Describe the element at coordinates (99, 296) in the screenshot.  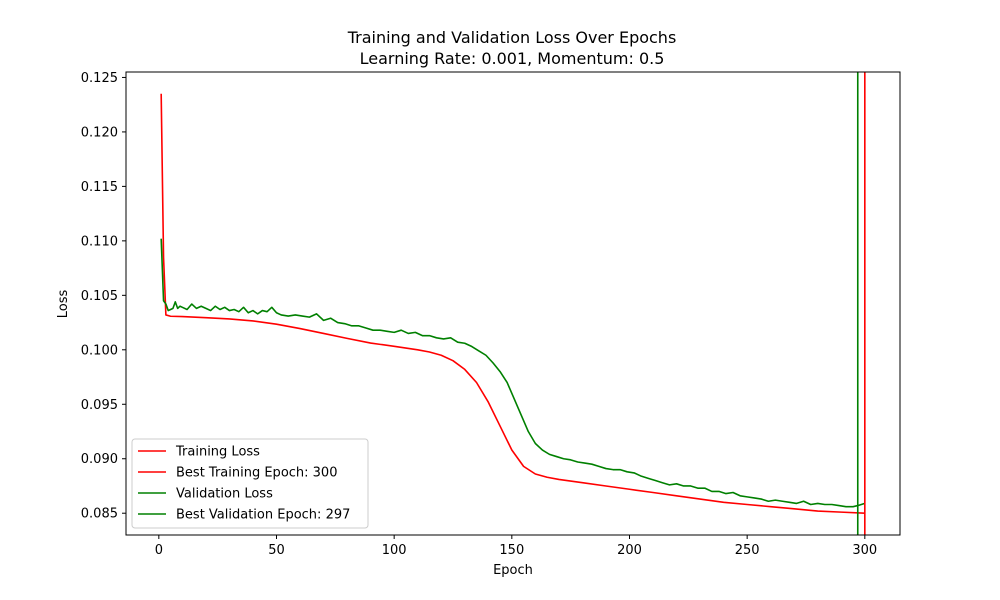
I see `y-tick-label: 0.105` at that location.